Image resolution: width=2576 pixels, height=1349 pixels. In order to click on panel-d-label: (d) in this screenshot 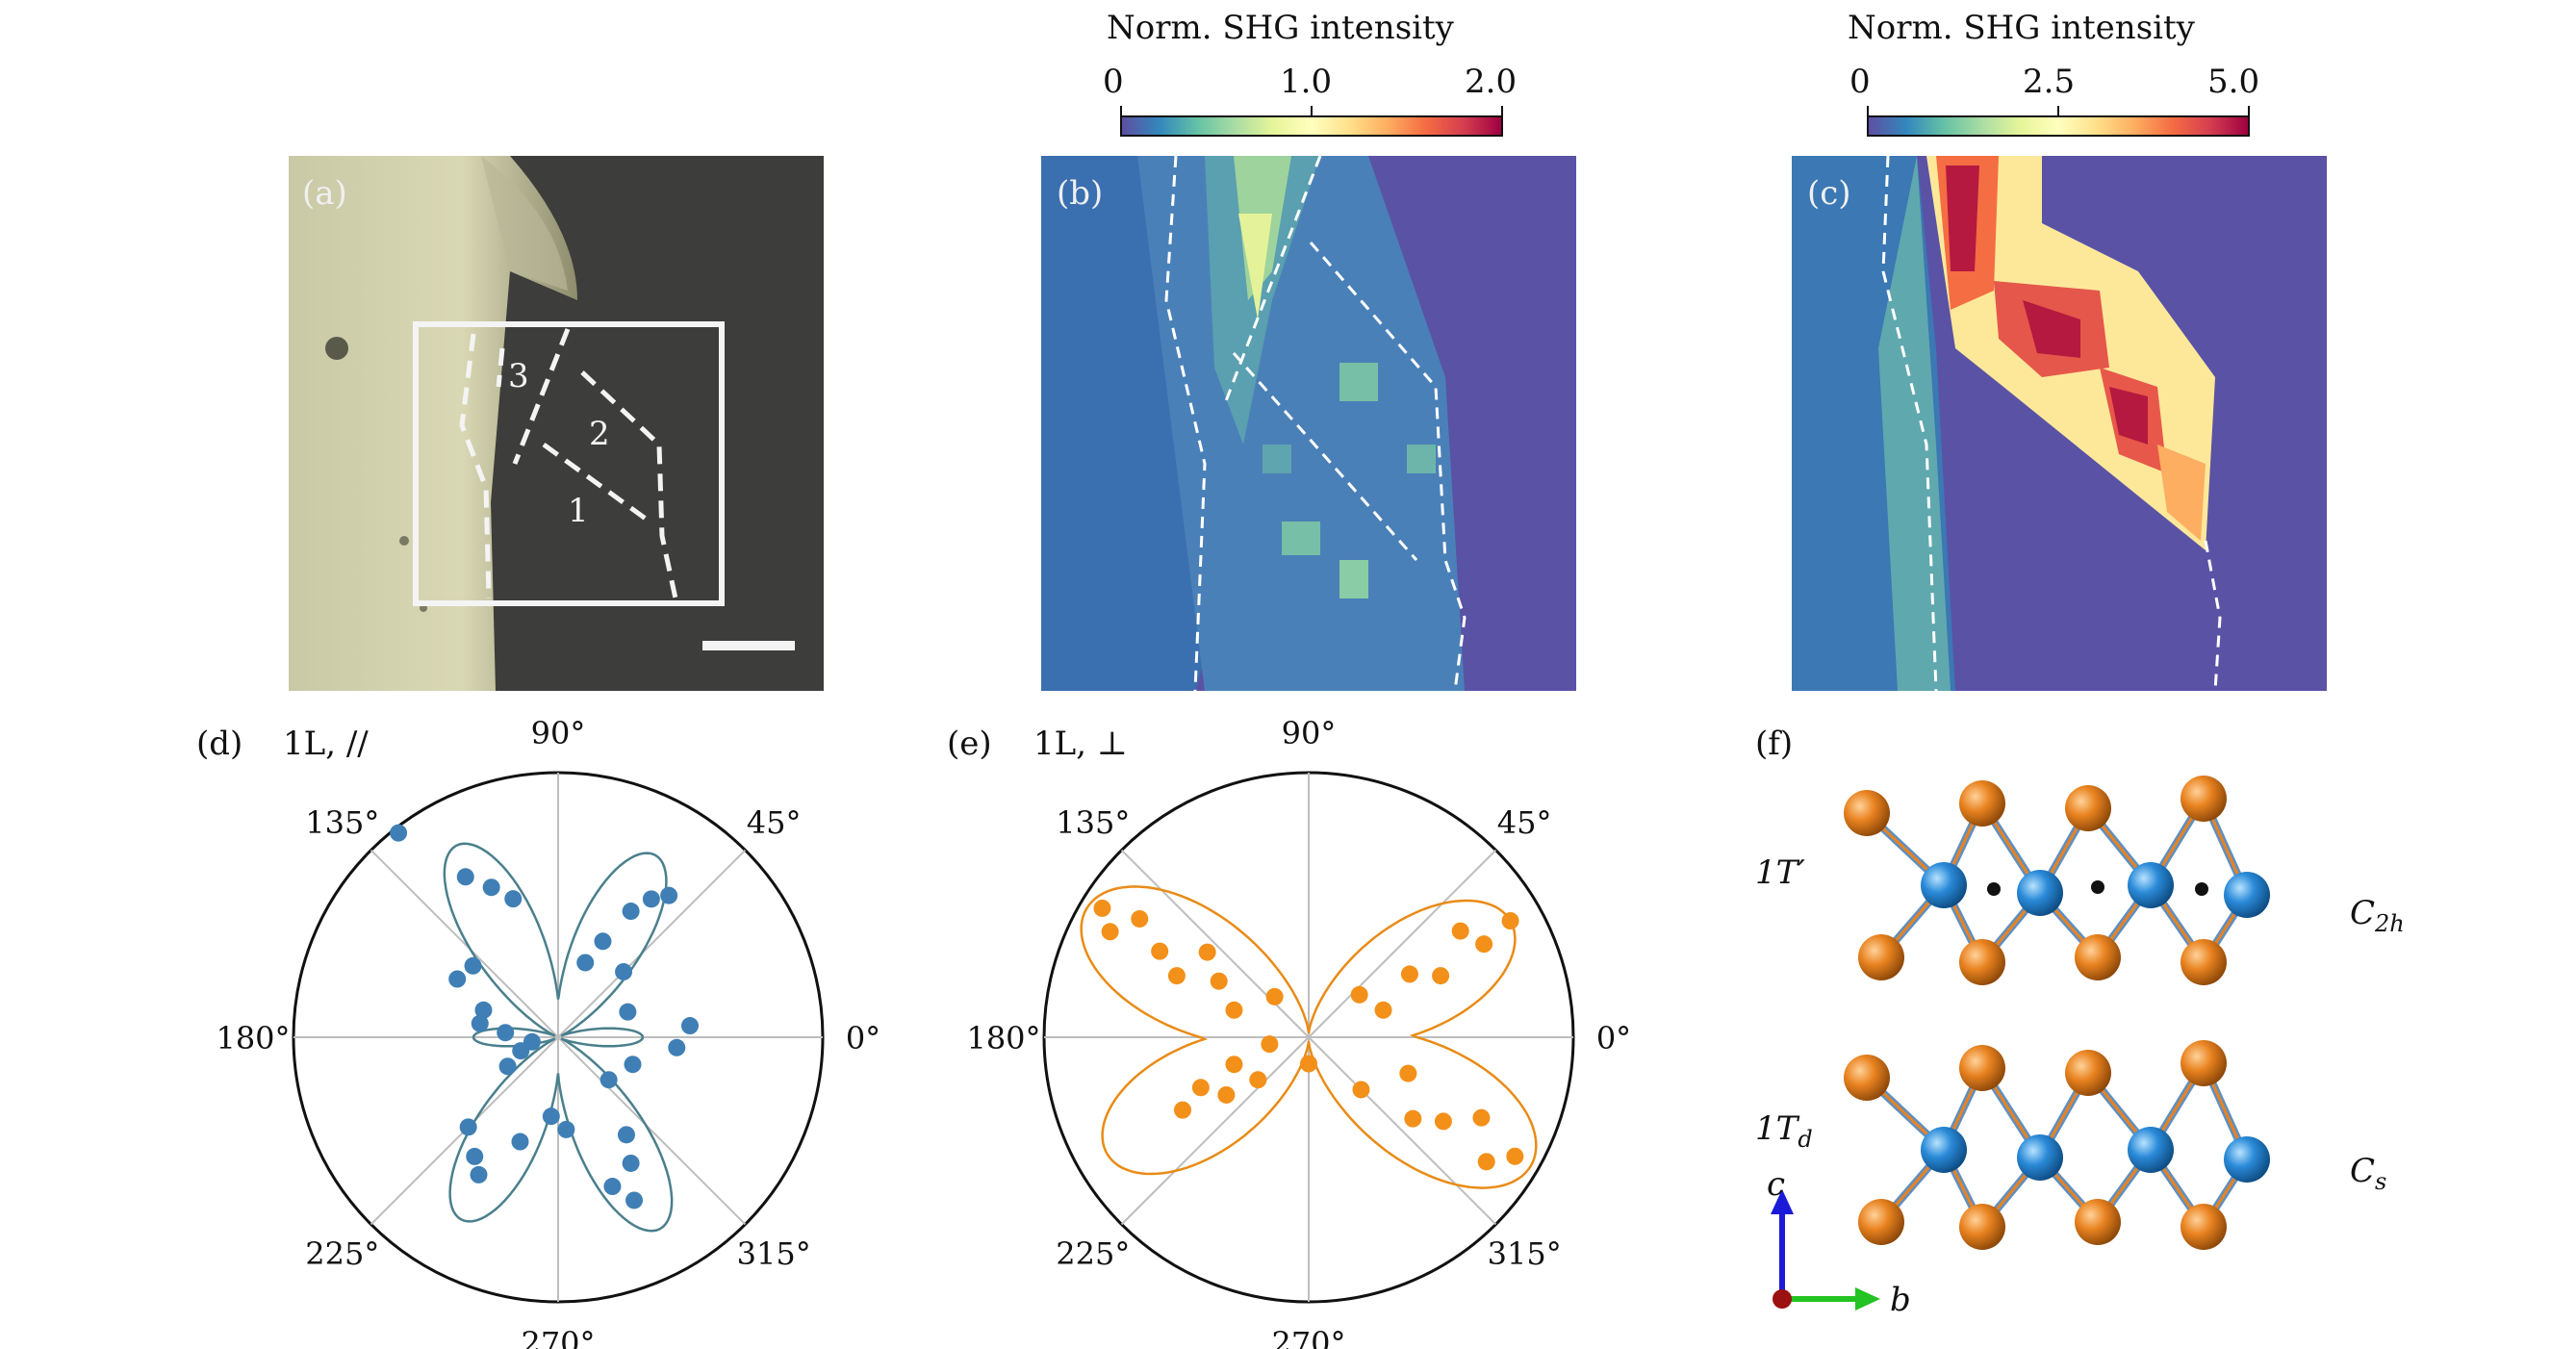, I will do `click(219, 744)`.